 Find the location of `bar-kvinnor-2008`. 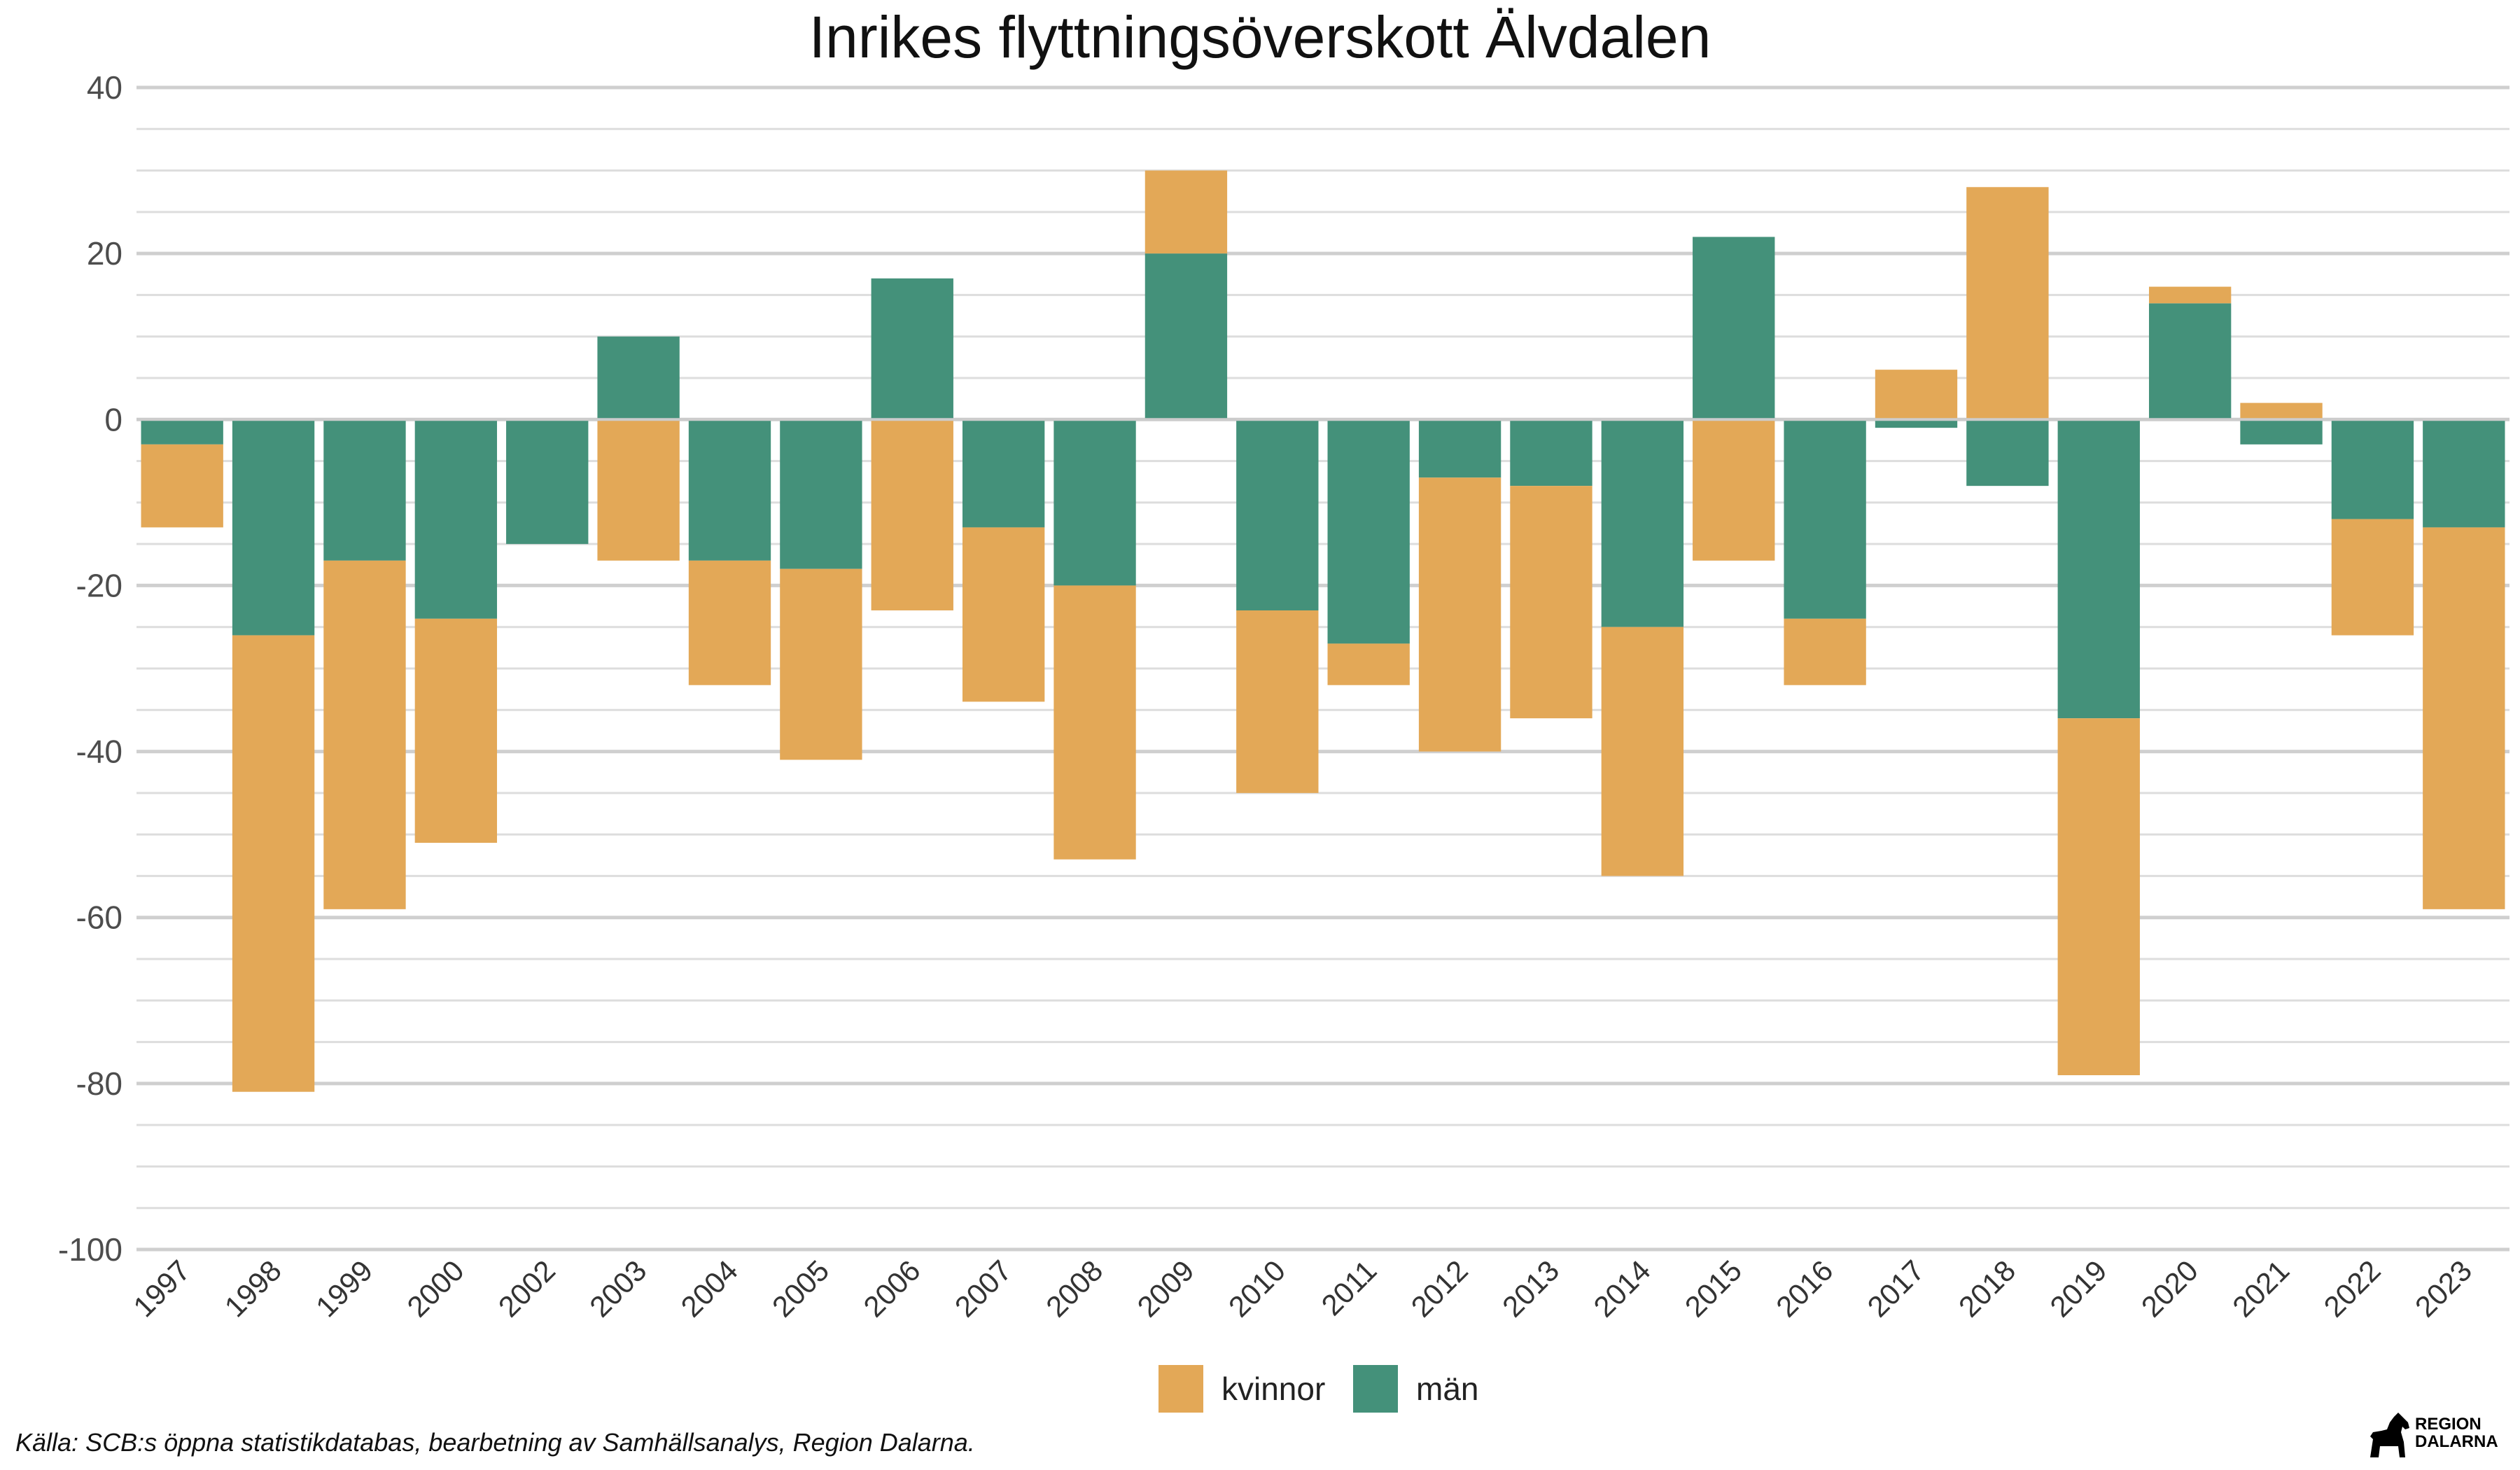

bar-kvinnor-2008 is located at coordinates (1095, 722).